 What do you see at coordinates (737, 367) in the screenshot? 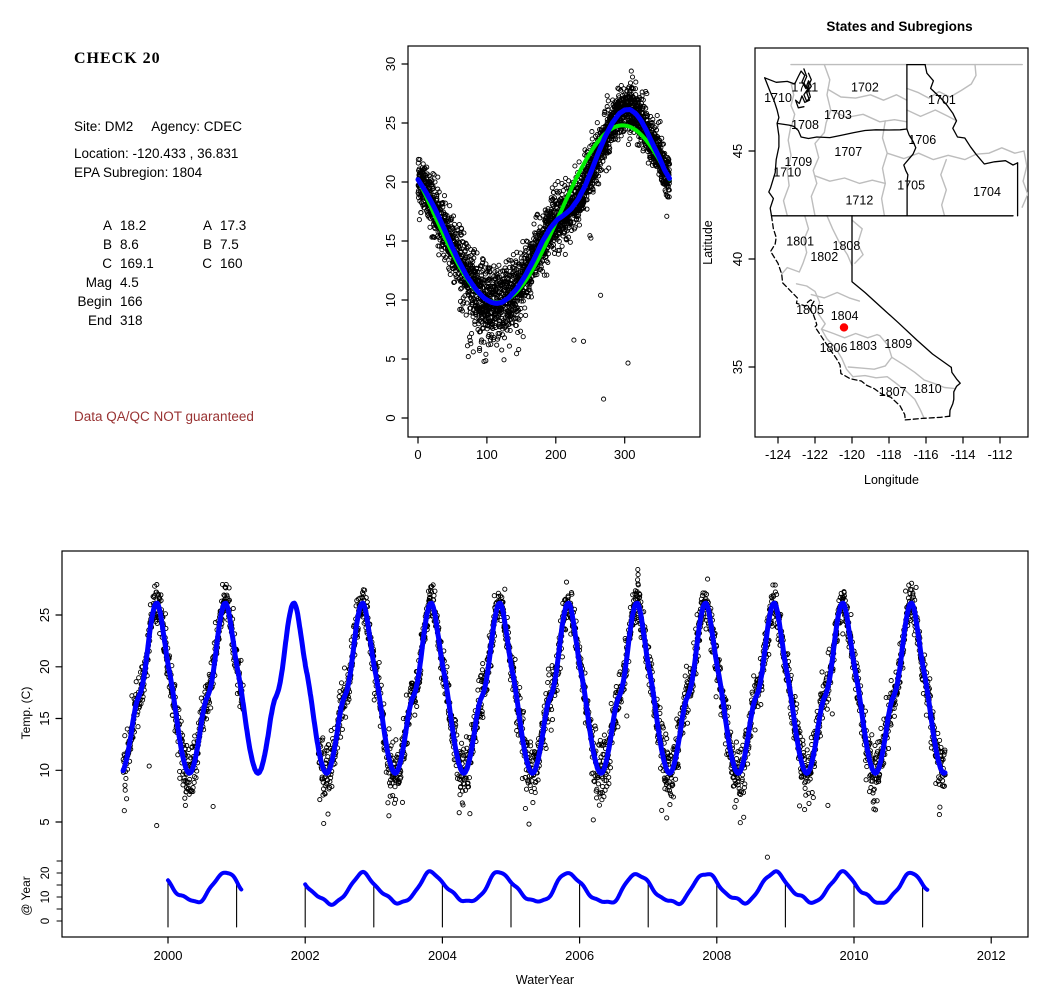
I see `tick-label: 35` at bounding box center [737, 367].